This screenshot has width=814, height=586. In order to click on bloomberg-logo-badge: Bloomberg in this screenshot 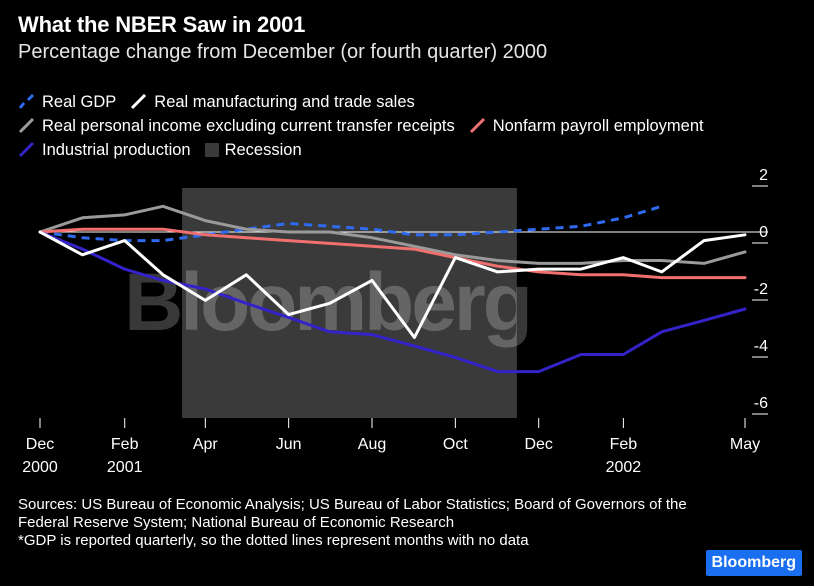, I will do `click(753, 563)`.